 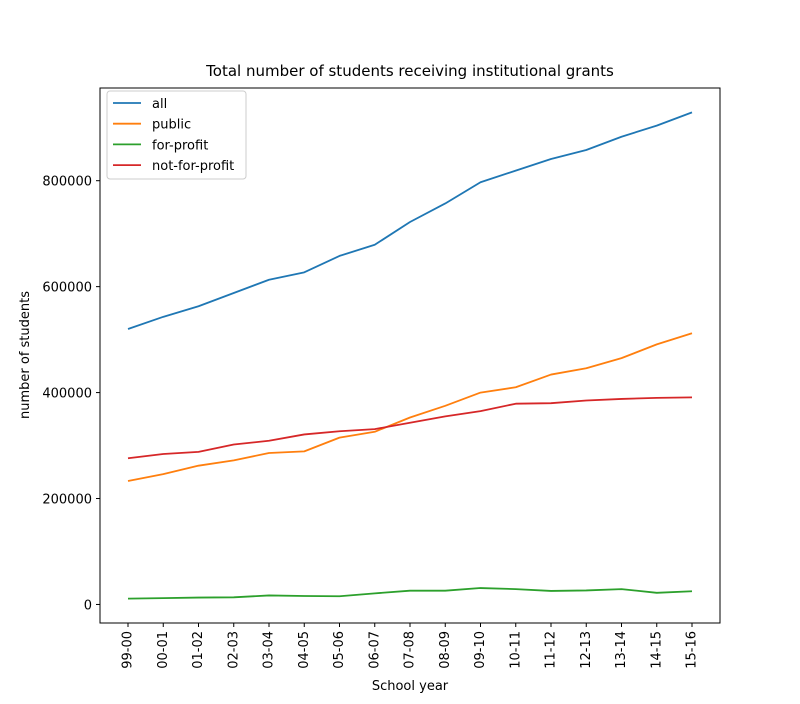 What do you see at coordinates (128, 650) in the screenshot?
I see `x-tick-label: 99-00` at bounding box center [128, 650].